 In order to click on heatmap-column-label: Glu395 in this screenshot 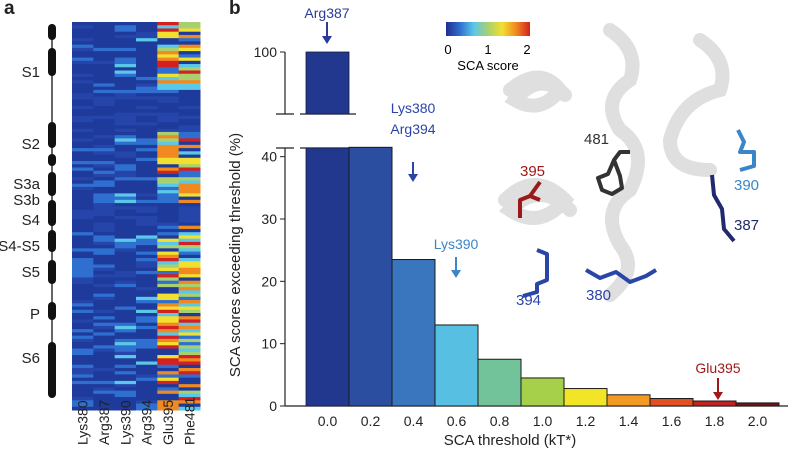, I will do `click(168, 422)`.